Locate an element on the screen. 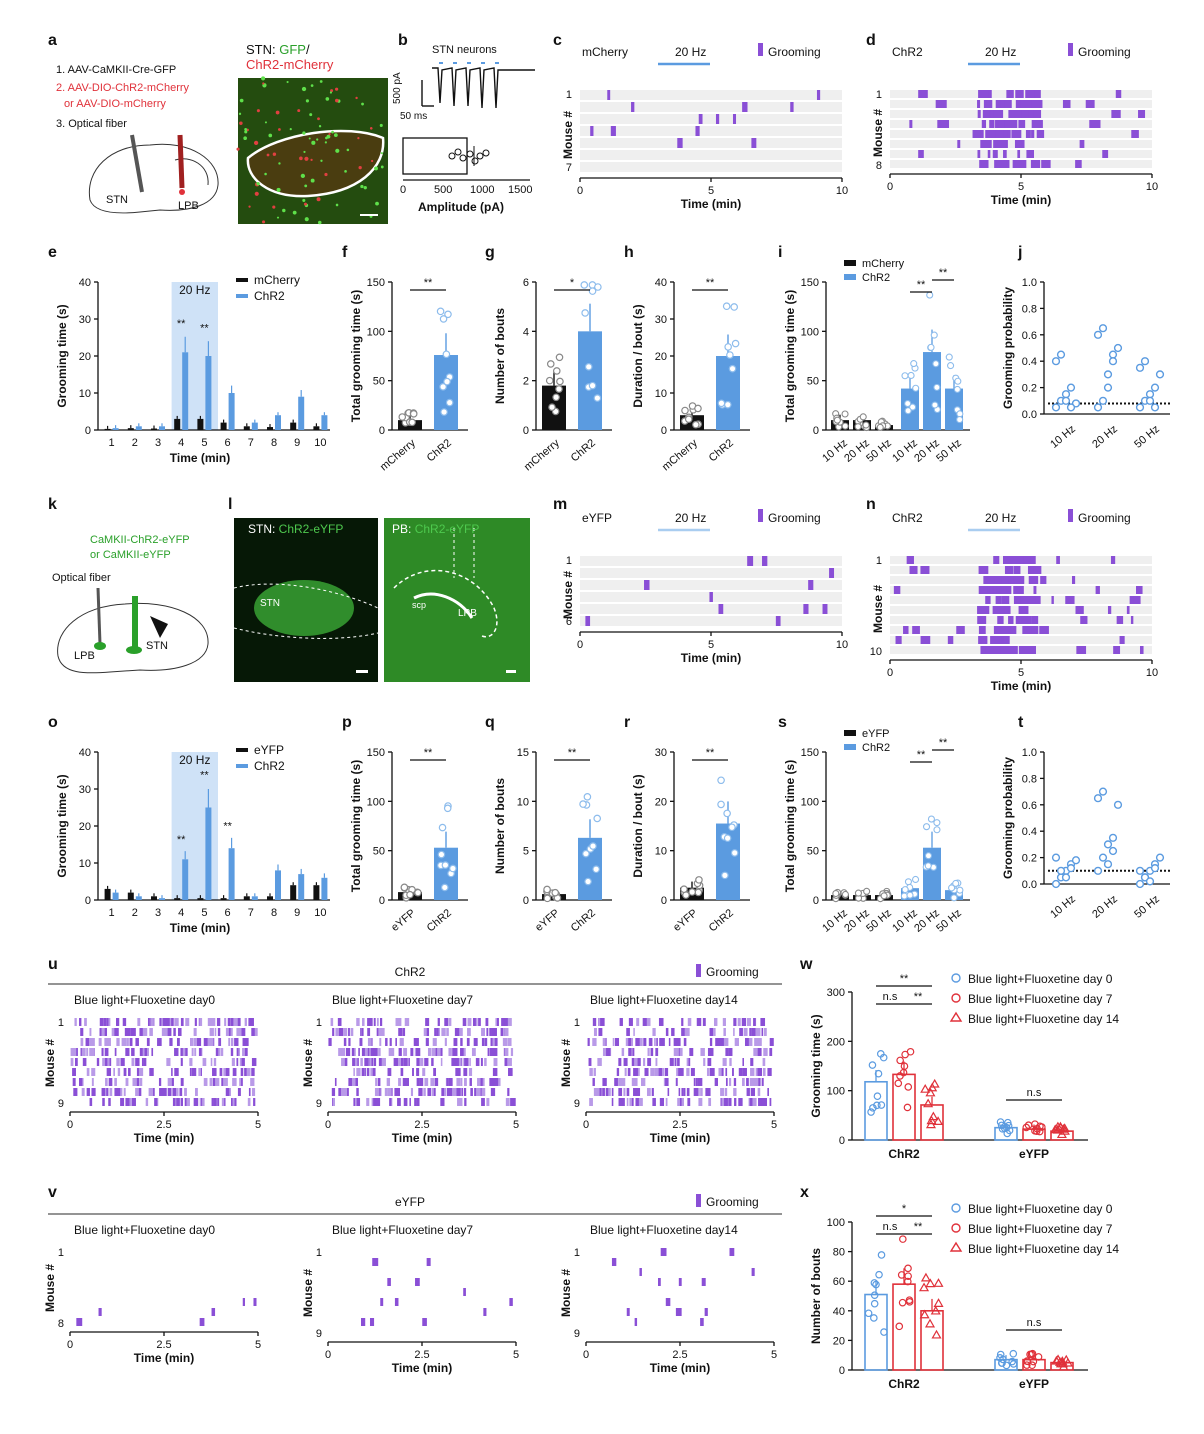 This screenshot has height=1434, width=1204. y-tick-label: 40 is located at coordinates (839, 1312).